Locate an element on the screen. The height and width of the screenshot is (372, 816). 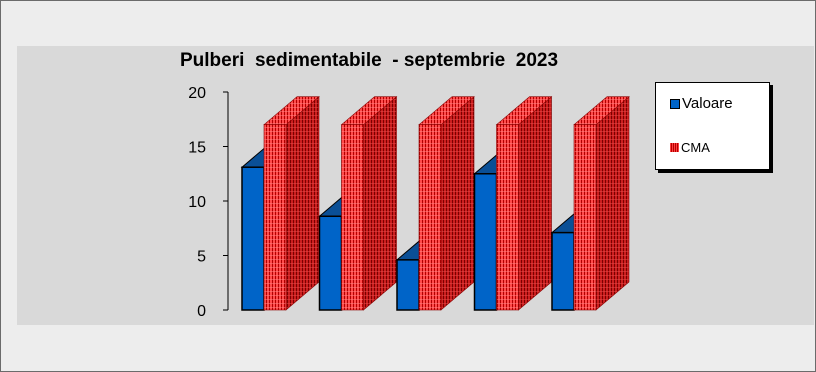
chart-title: Pulberi sedimentabile - septembrie 2023 is located at coordinates (369, 60).